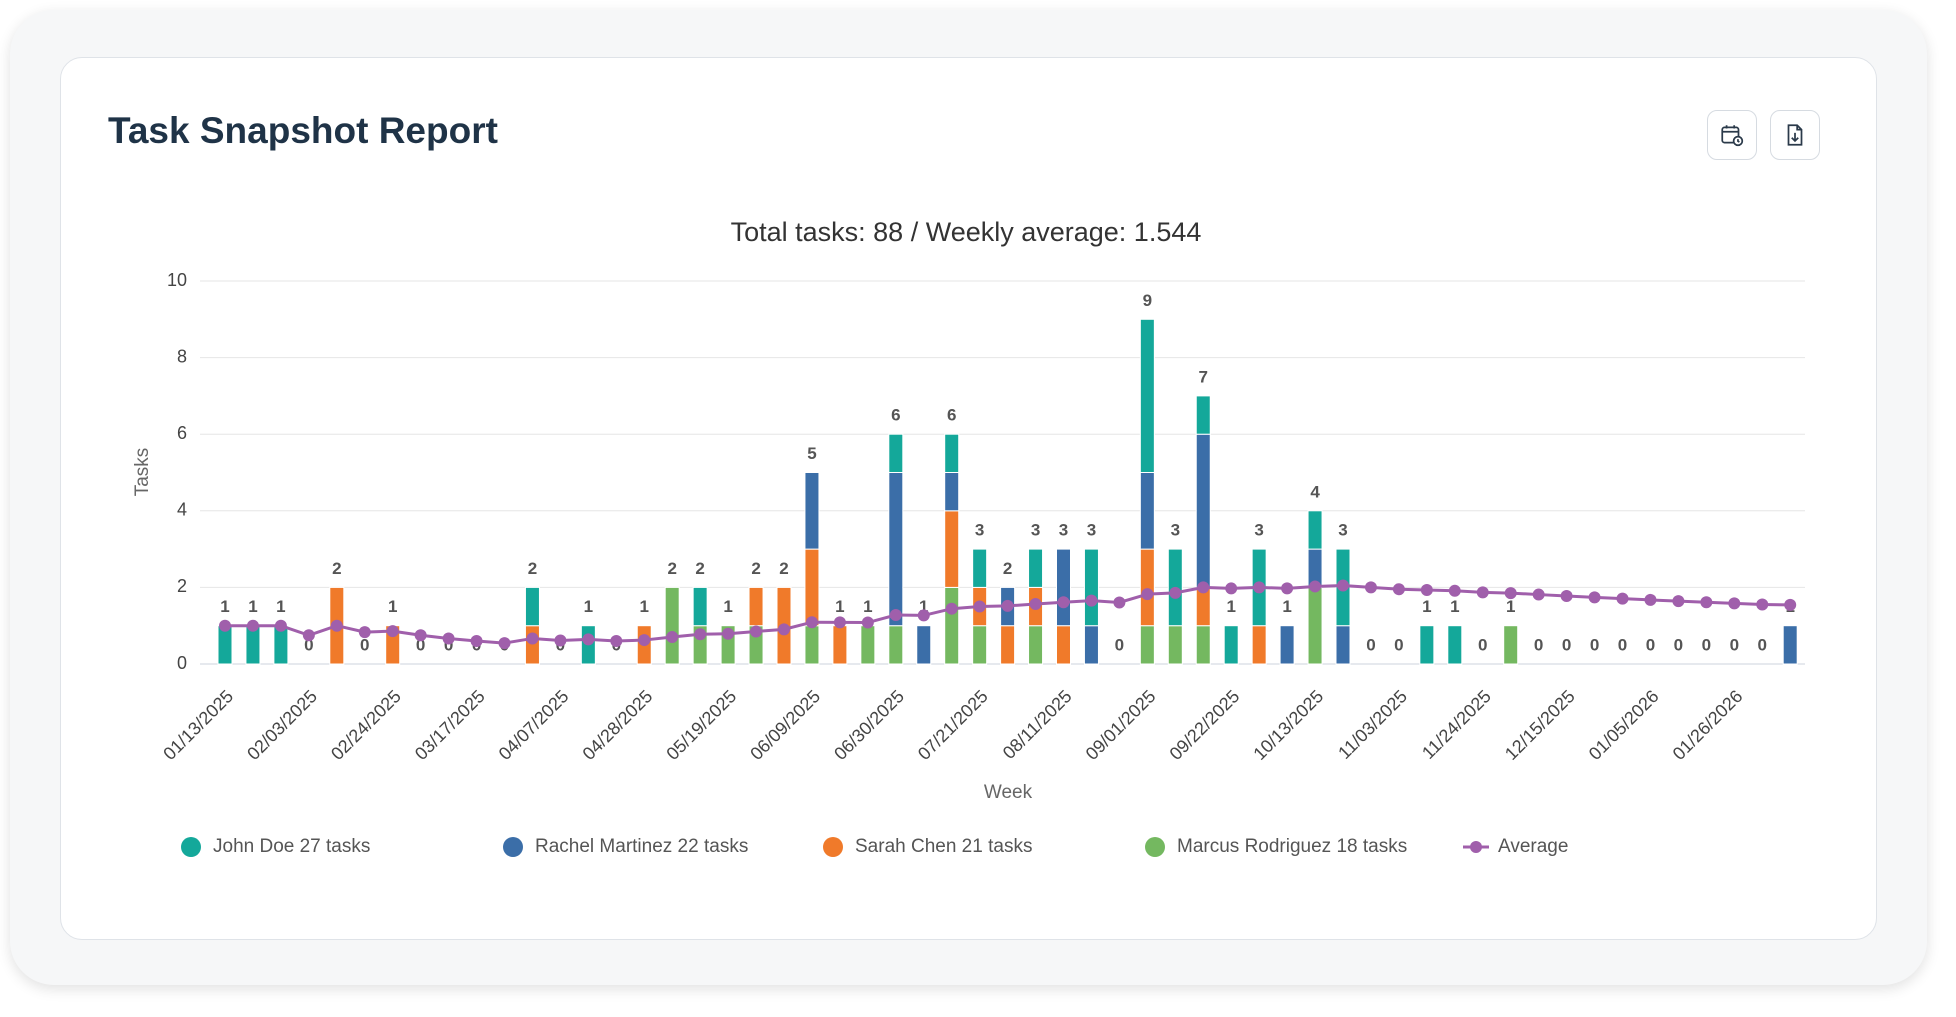  Describe the element at coordinates (275, 846) in the screenshot. I see `legend-item: John Doe 27 tasks` at that location.